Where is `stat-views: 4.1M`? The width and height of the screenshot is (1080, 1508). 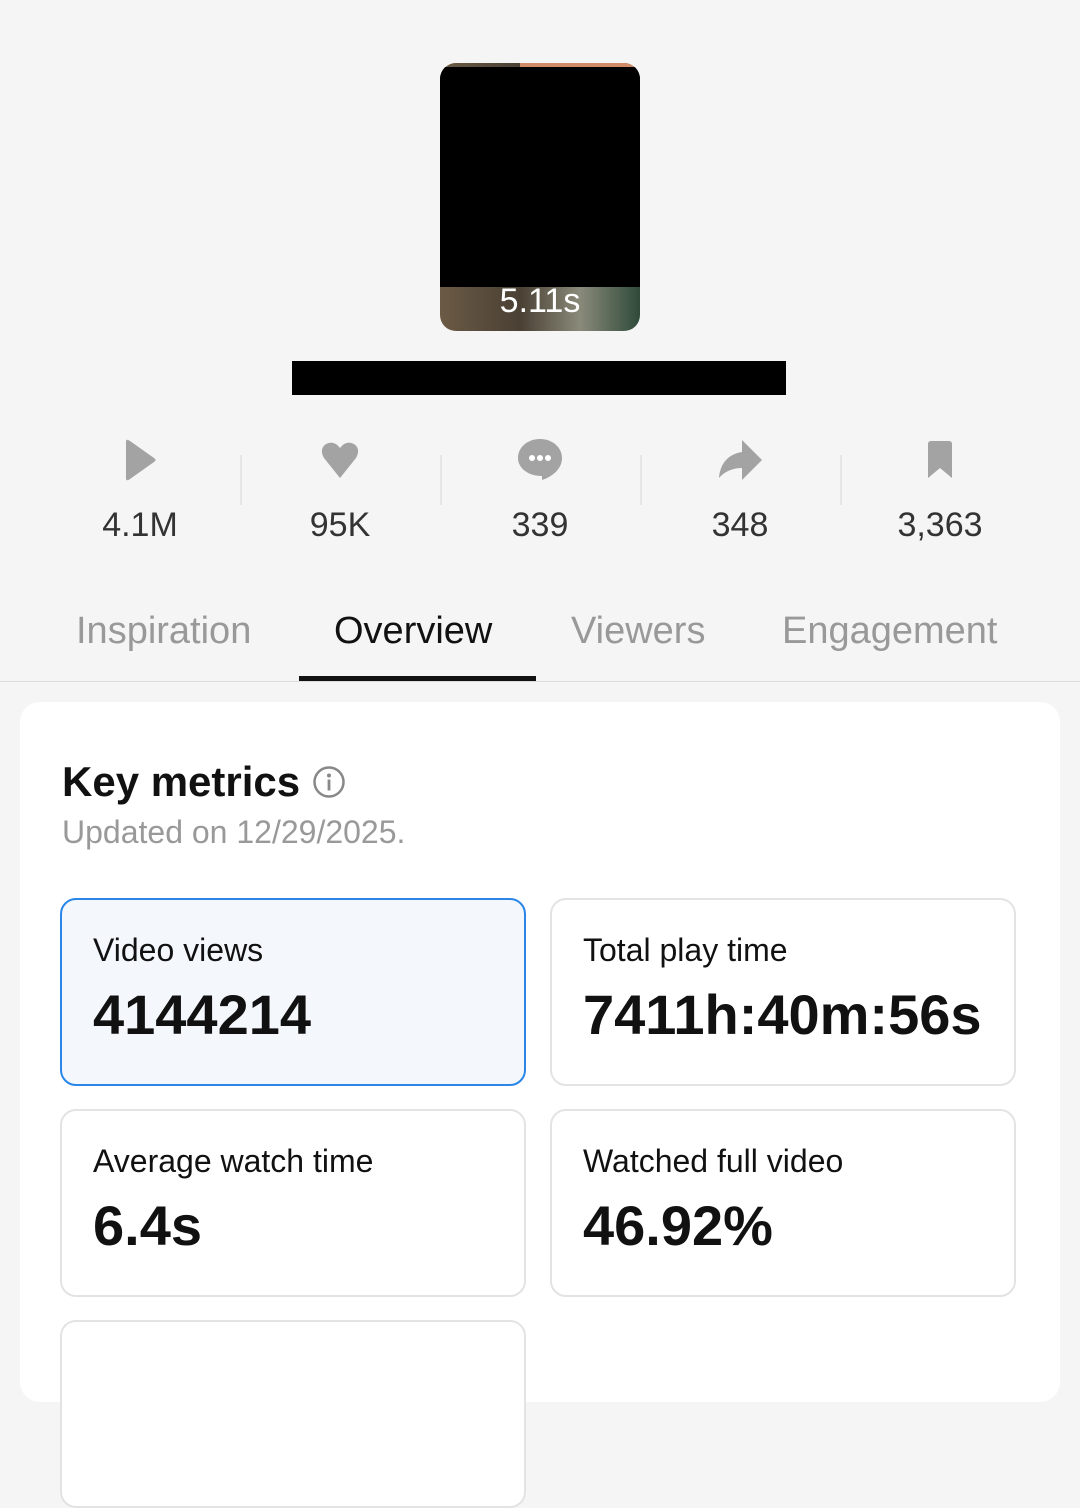
stat-views: 4.1M is located at coordinates (140, 487).